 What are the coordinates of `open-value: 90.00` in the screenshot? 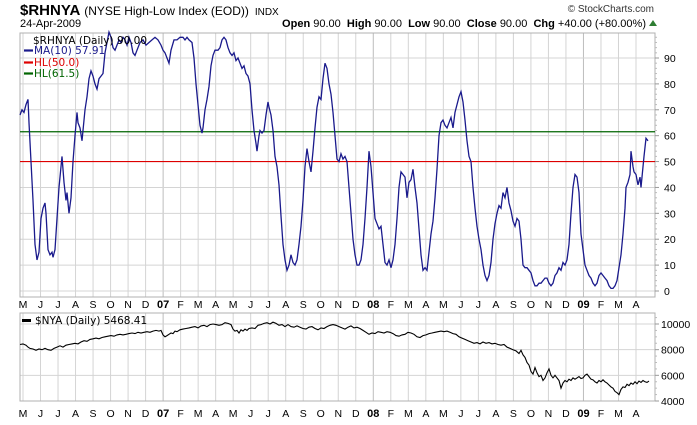 It's located at (327, 24).